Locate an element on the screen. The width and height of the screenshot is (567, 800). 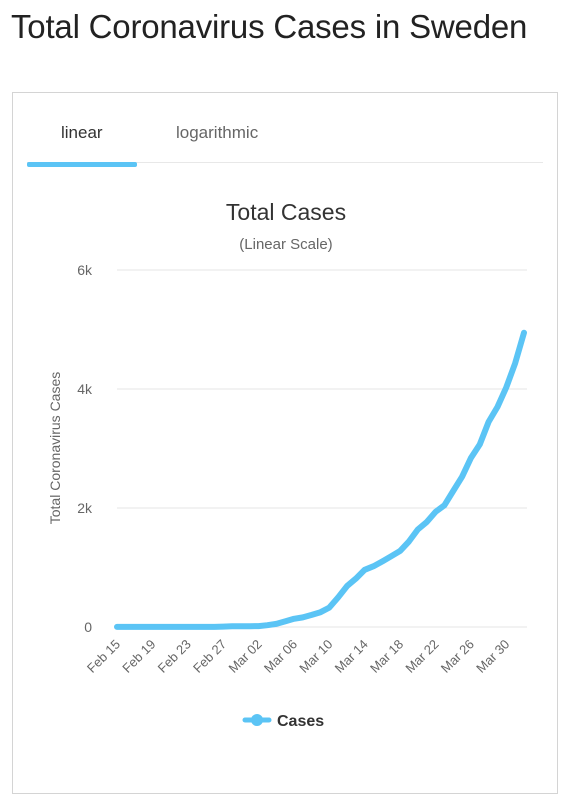
scale-tabs: linear logarithmic is located at coordinates (285, 130).